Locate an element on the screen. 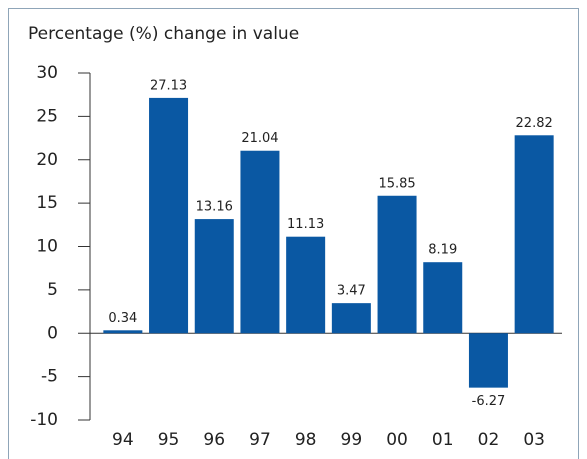 This screenshot has width=587, height=459. y-tick-label: 10 is located at coordinates (47, 247).